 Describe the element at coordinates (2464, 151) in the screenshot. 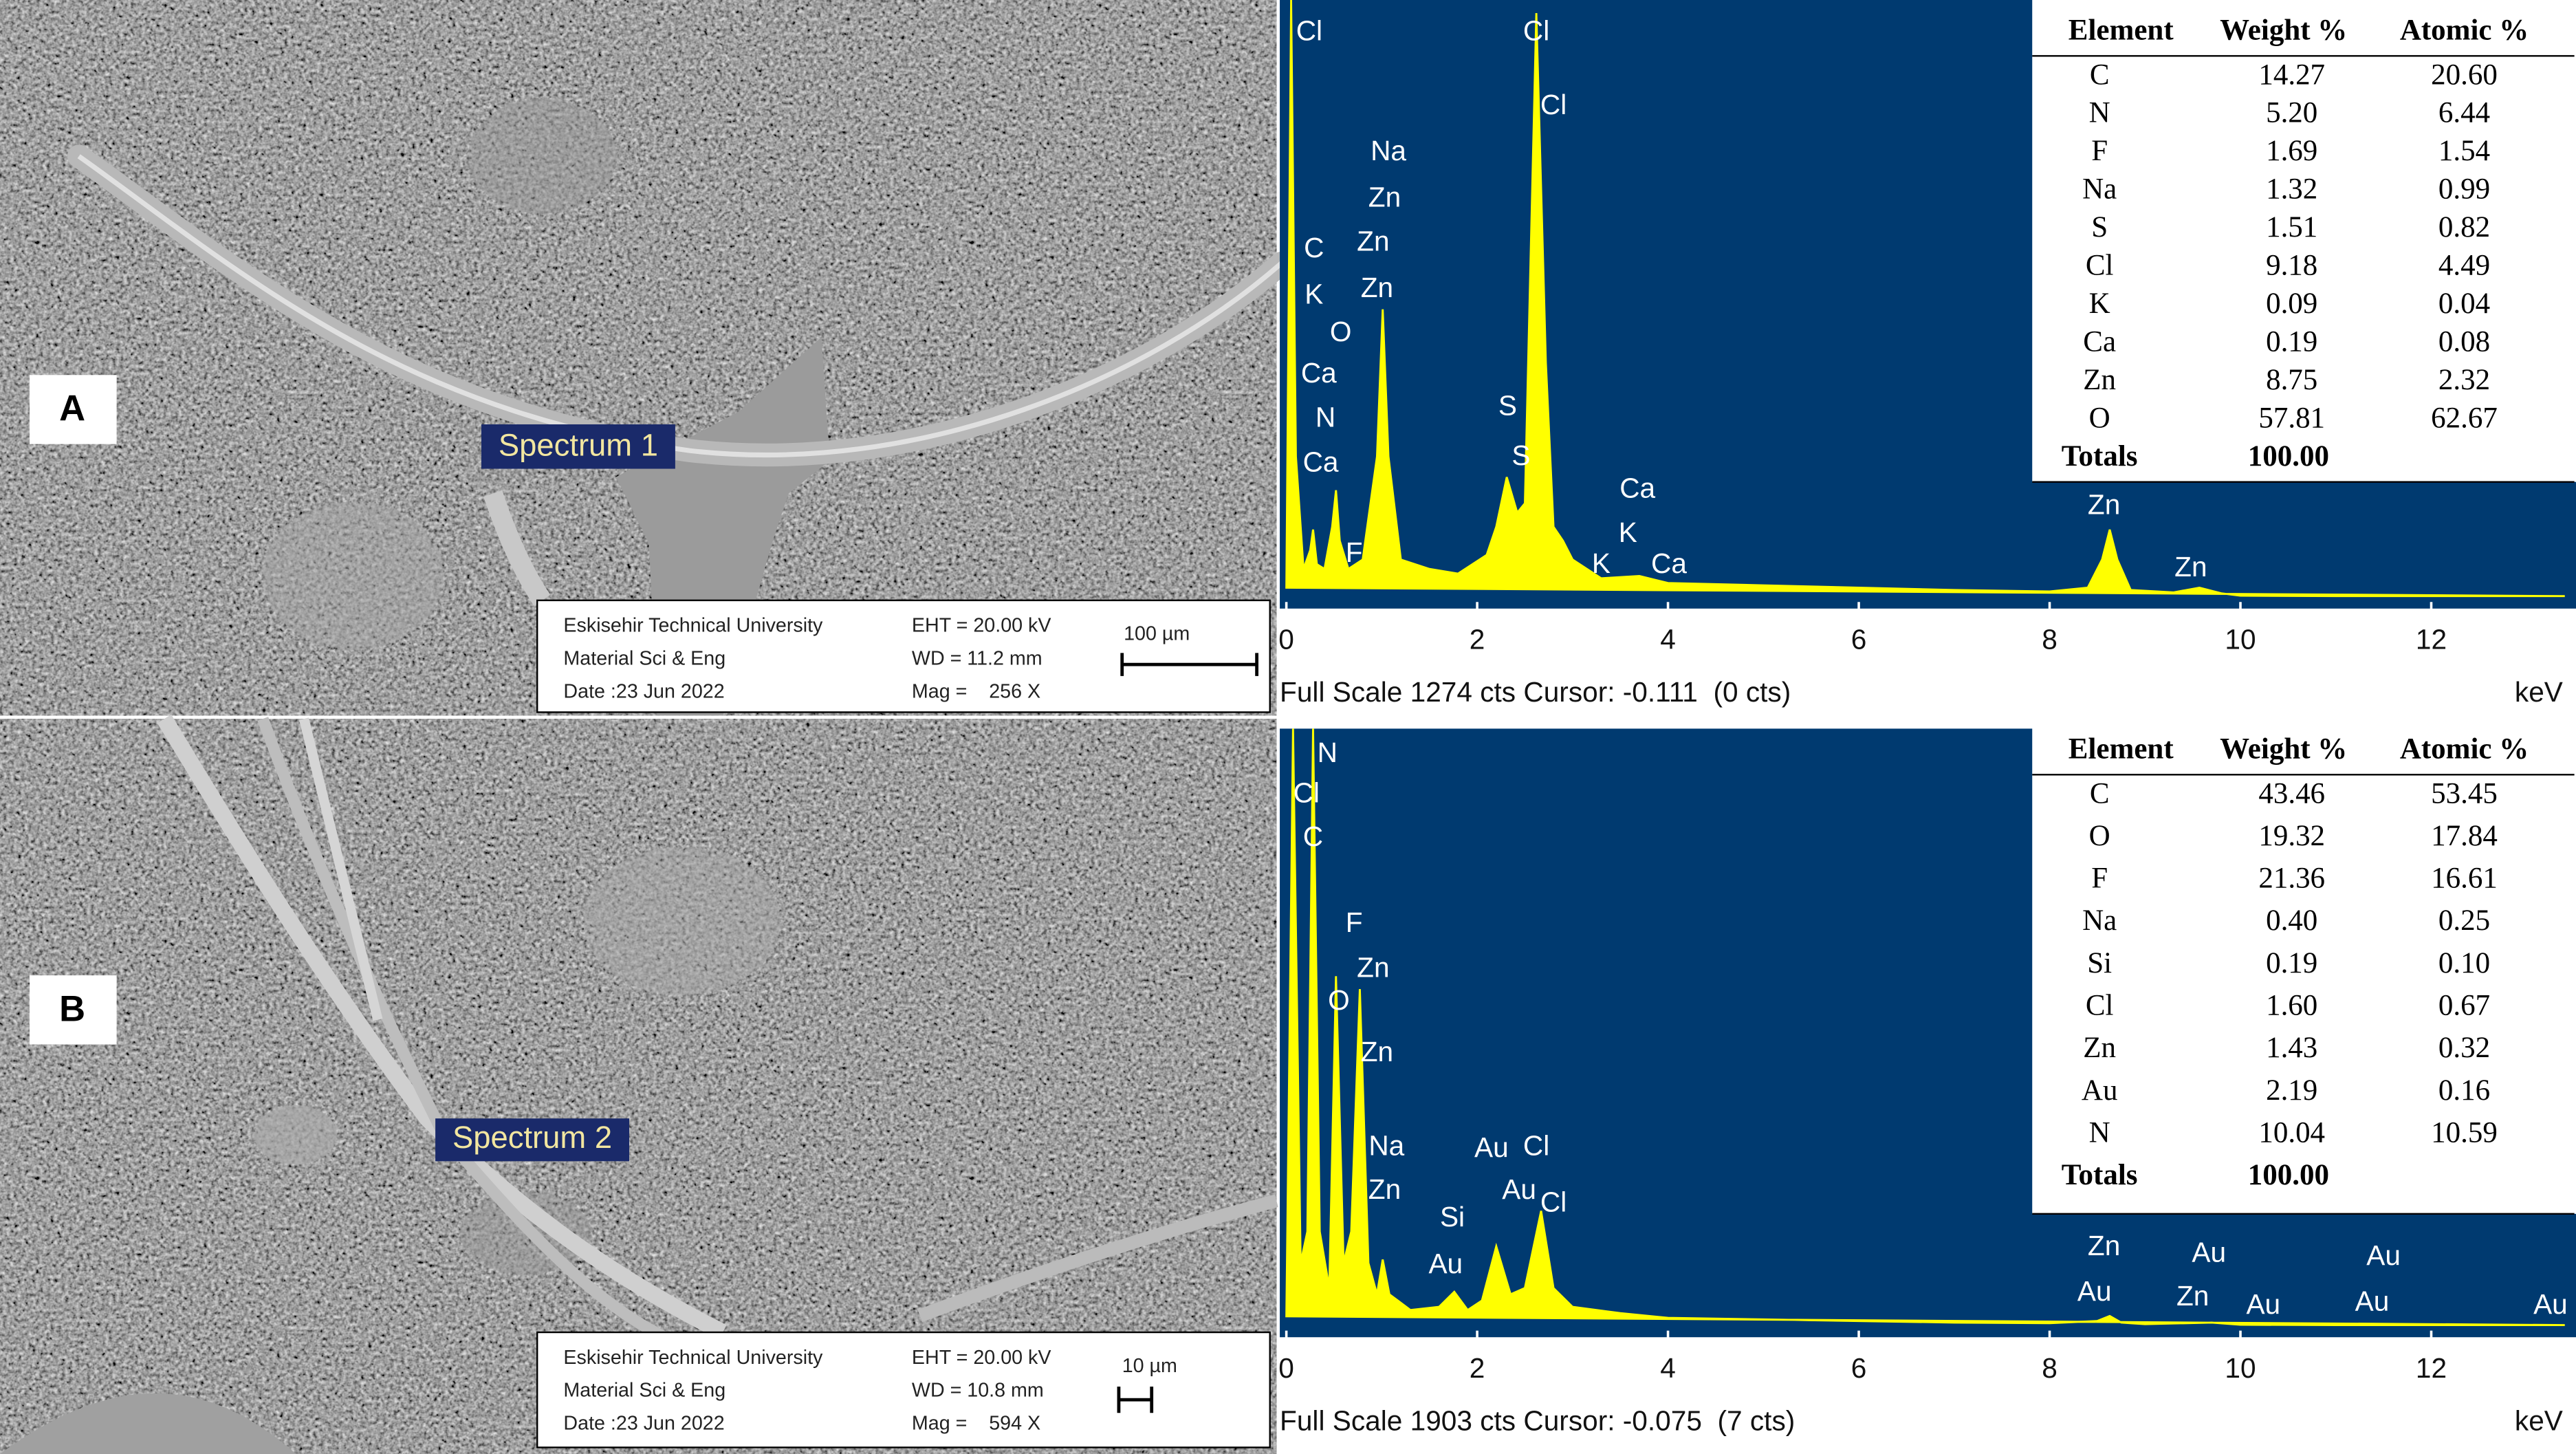

I see `table-cell: 1.54` at that location.